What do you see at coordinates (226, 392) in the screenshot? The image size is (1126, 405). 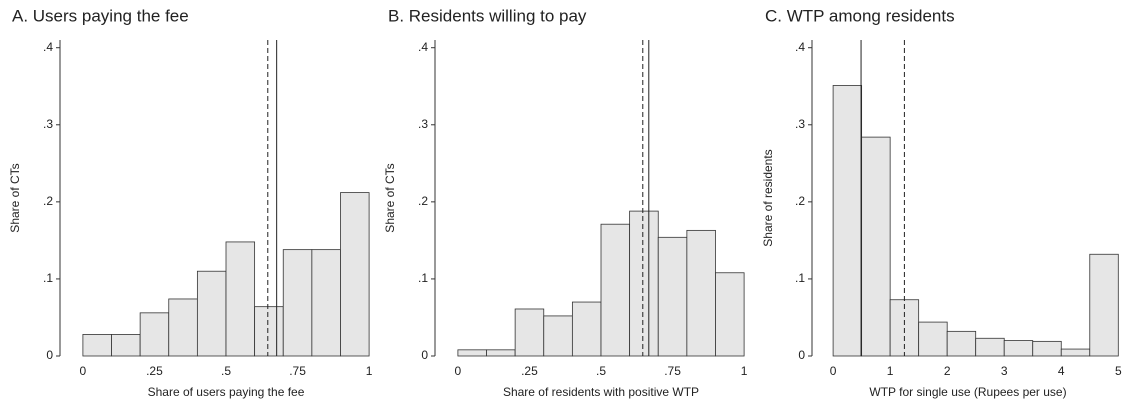 I see `x-axis-label: Share of users paying the fee` at bounding box center [226, 392].